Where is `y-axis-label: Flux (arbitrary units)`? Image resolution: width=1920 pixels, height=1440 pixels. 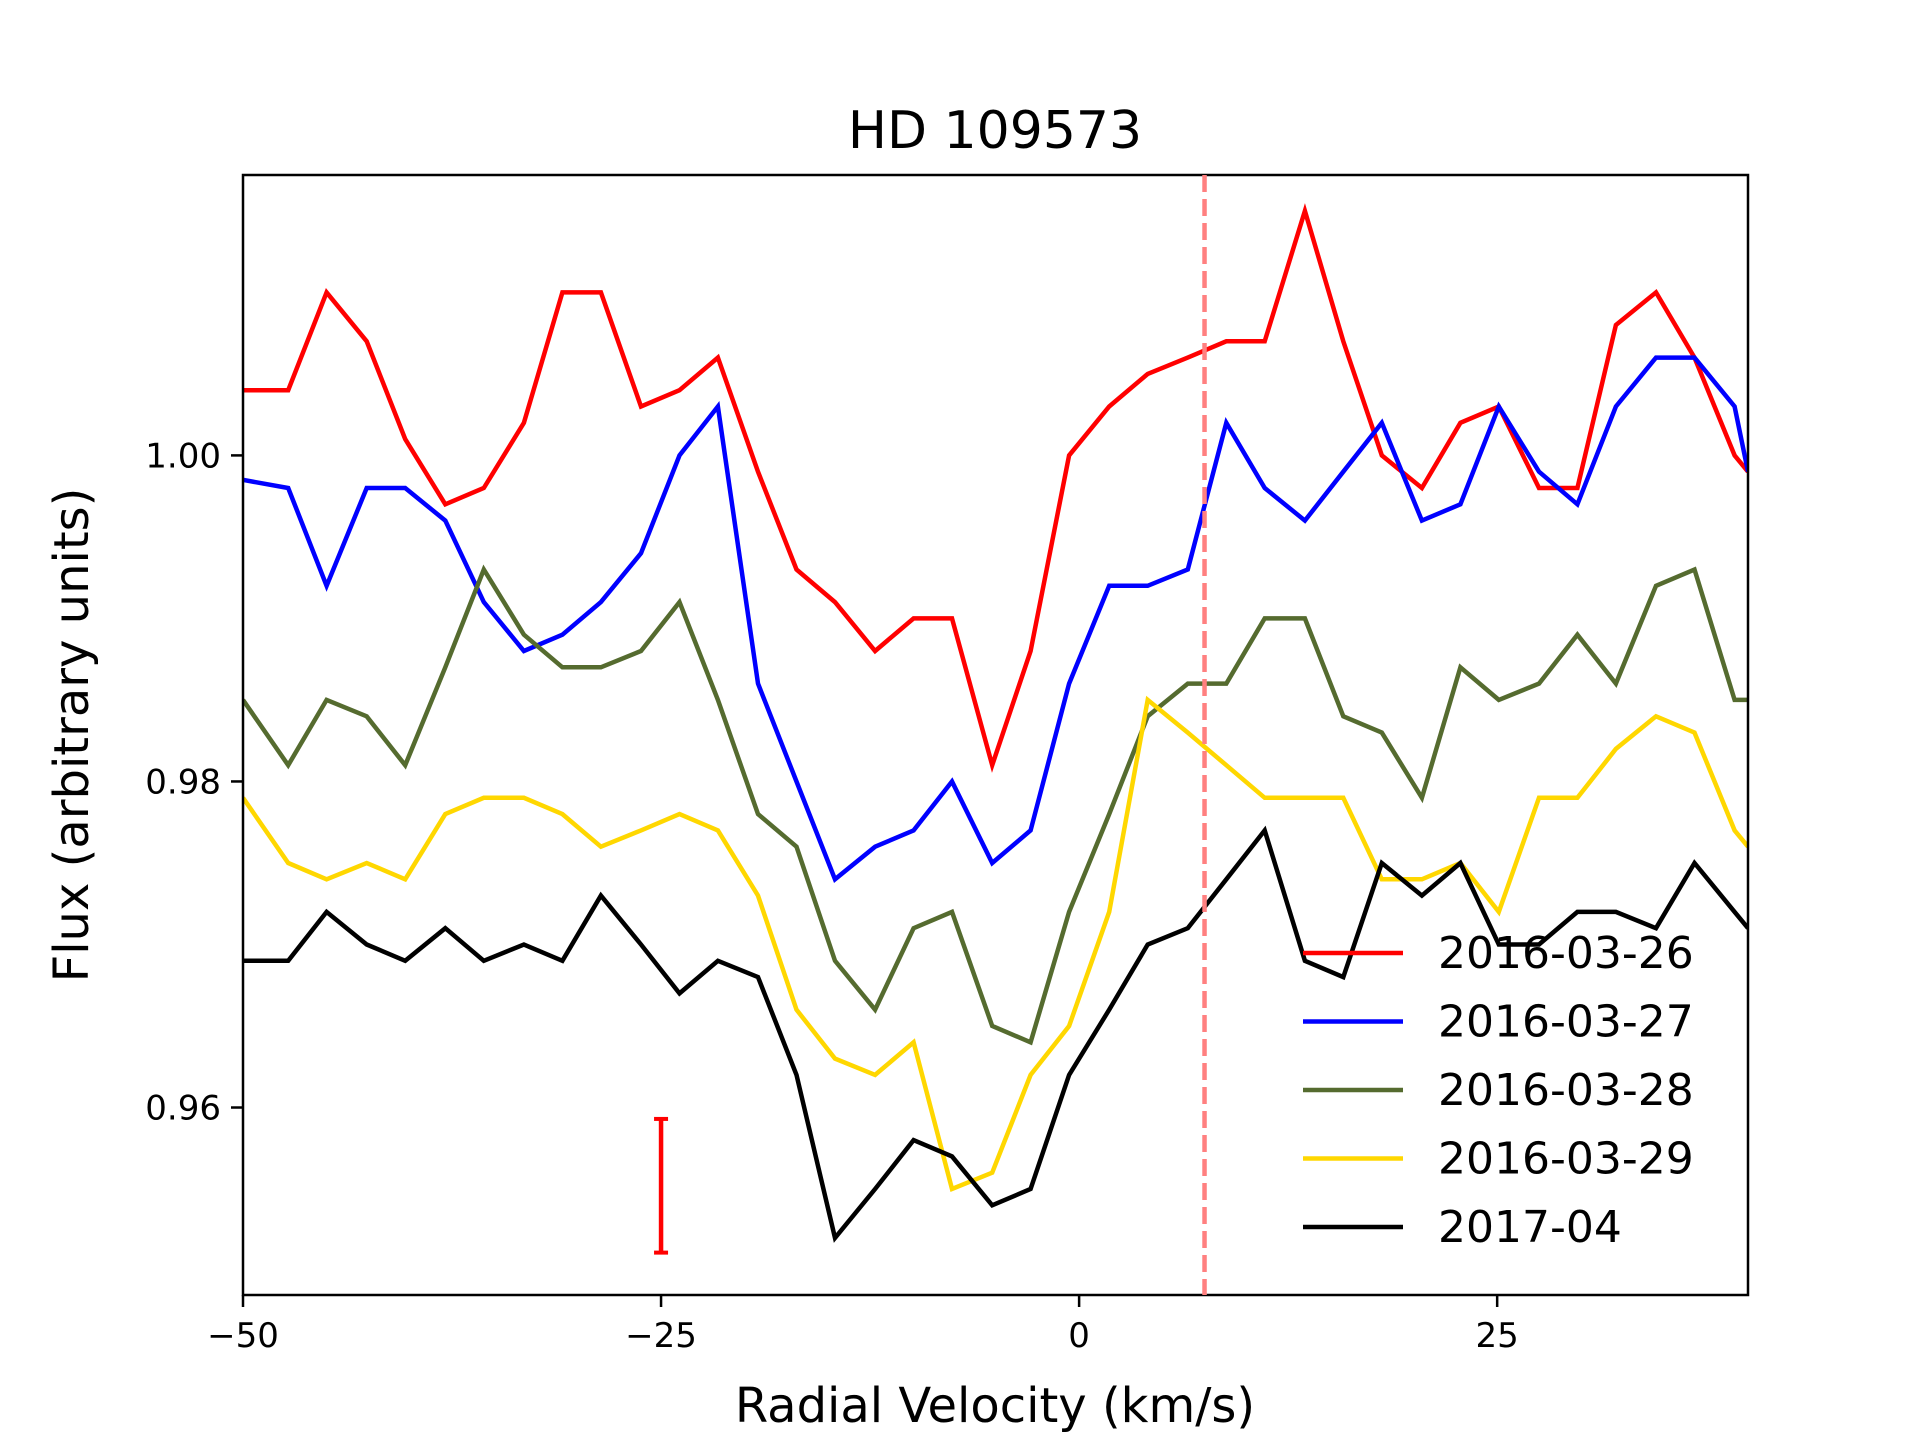
y-axis-label: Flux (arbitrary units) is located at coordinates (72, 735).